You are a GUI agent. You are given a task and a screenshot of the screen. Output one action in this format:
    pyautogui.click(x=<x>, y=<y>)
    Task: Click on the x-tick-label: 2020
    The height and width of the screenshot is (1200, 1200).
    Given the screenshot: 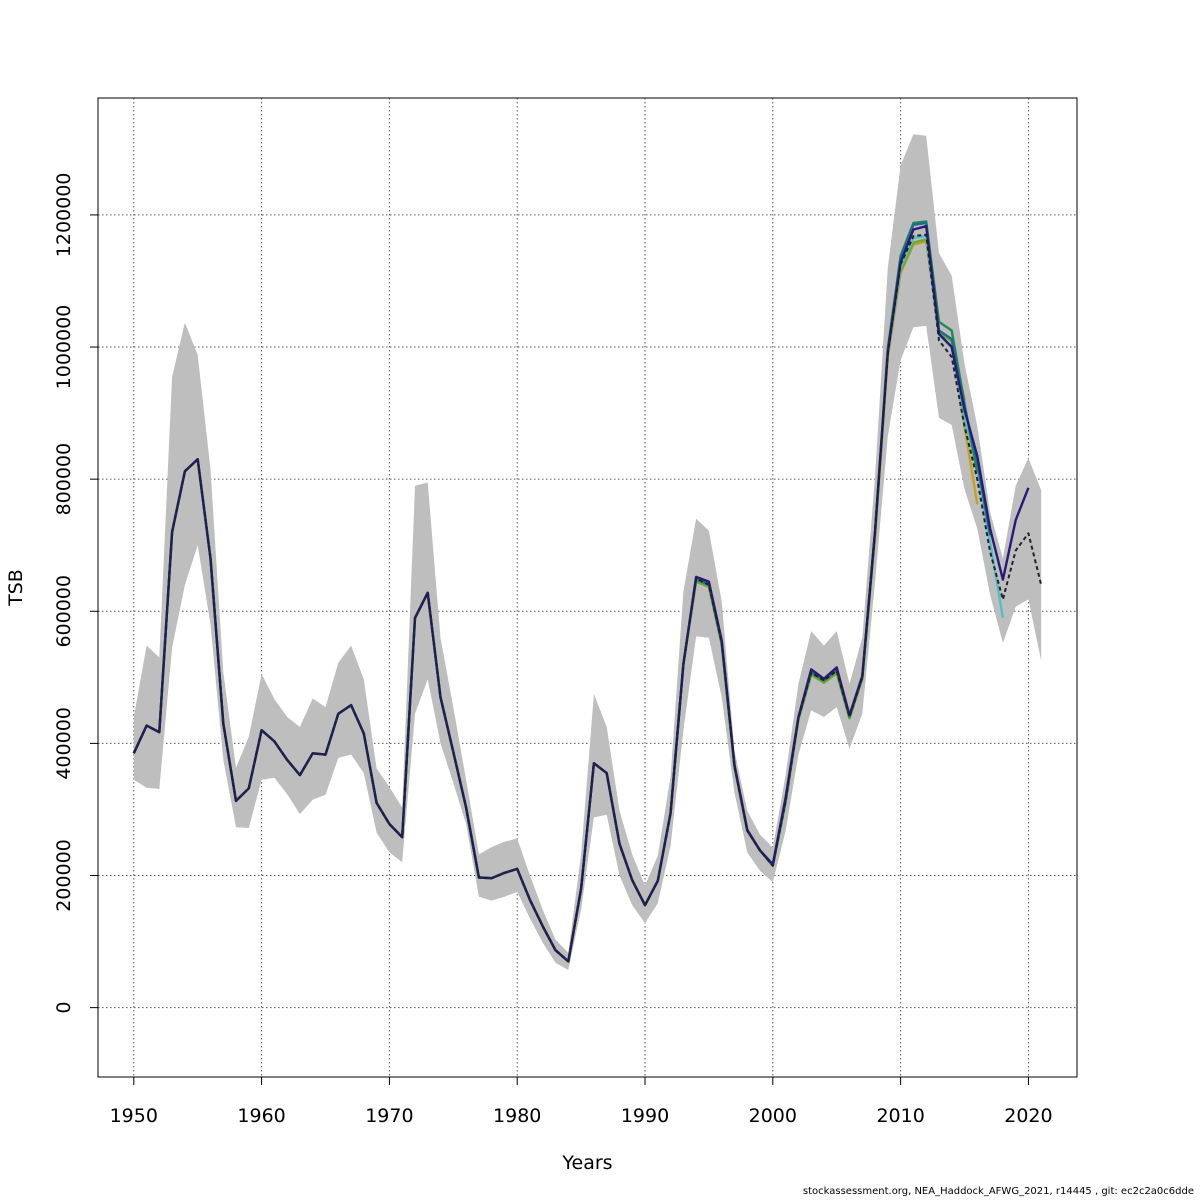 What is the action you would take?
    pyautogui.click(x=1028, y=1116)
    